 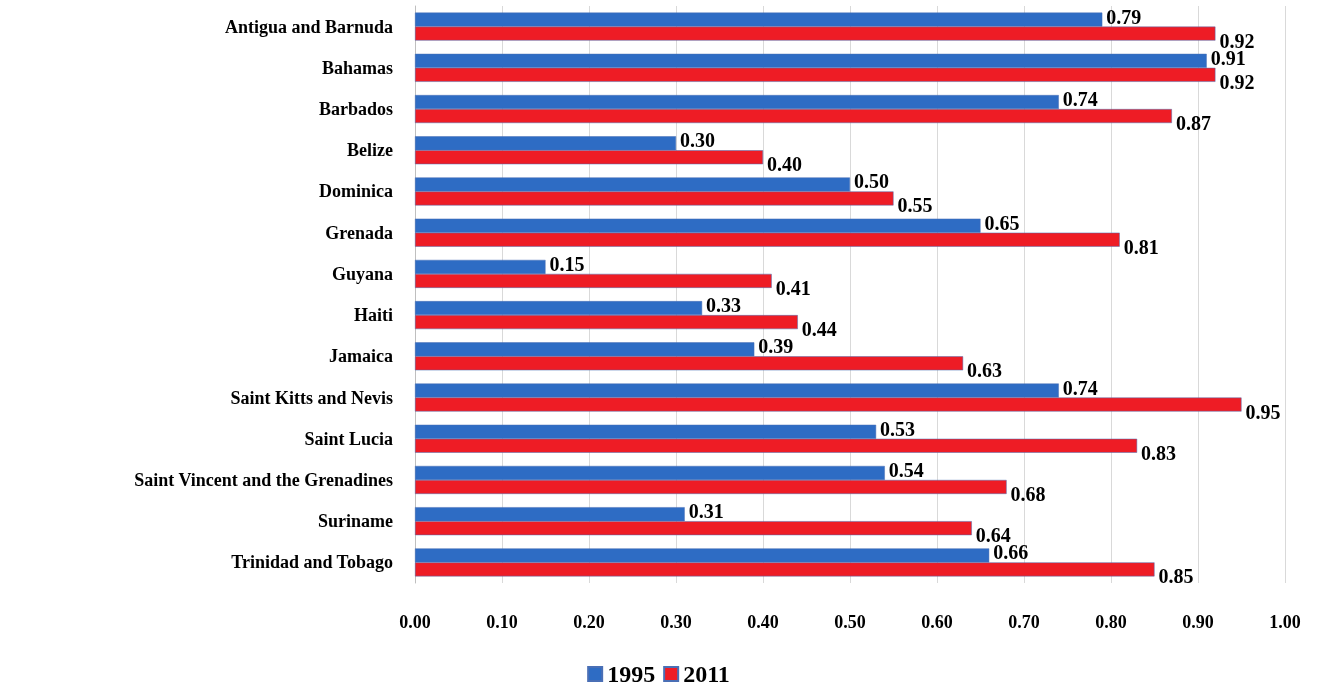 What do you see at coordinates (1011, 552) in the screenshot?
I see `data-label: 0.66` at bounding box center [1011, 552].